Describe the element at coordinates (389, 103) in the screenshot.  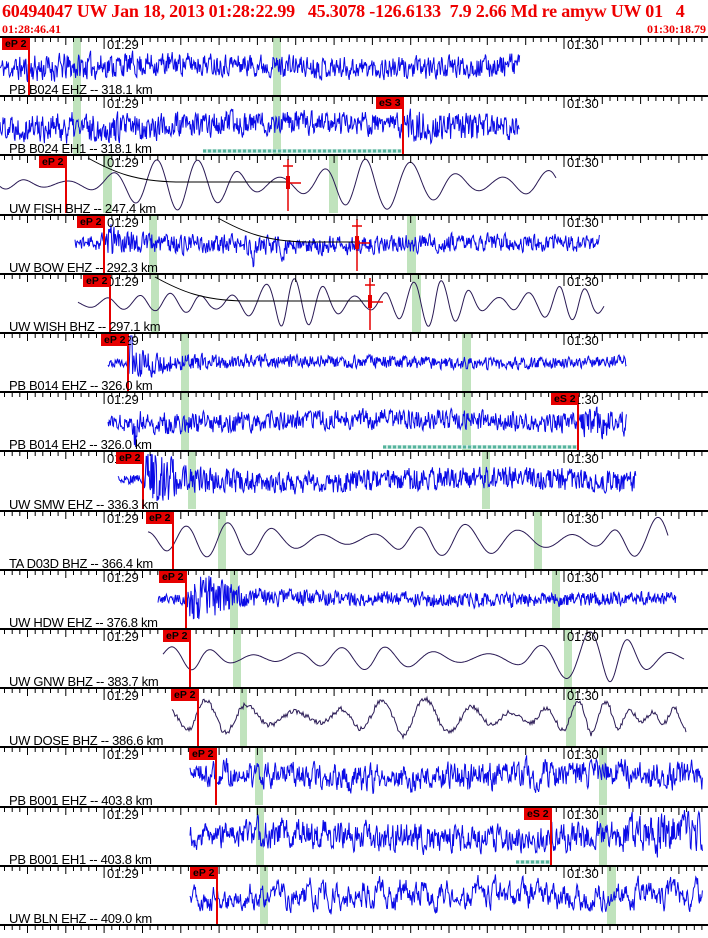
I see `phase-flag: eS 3` at that location.